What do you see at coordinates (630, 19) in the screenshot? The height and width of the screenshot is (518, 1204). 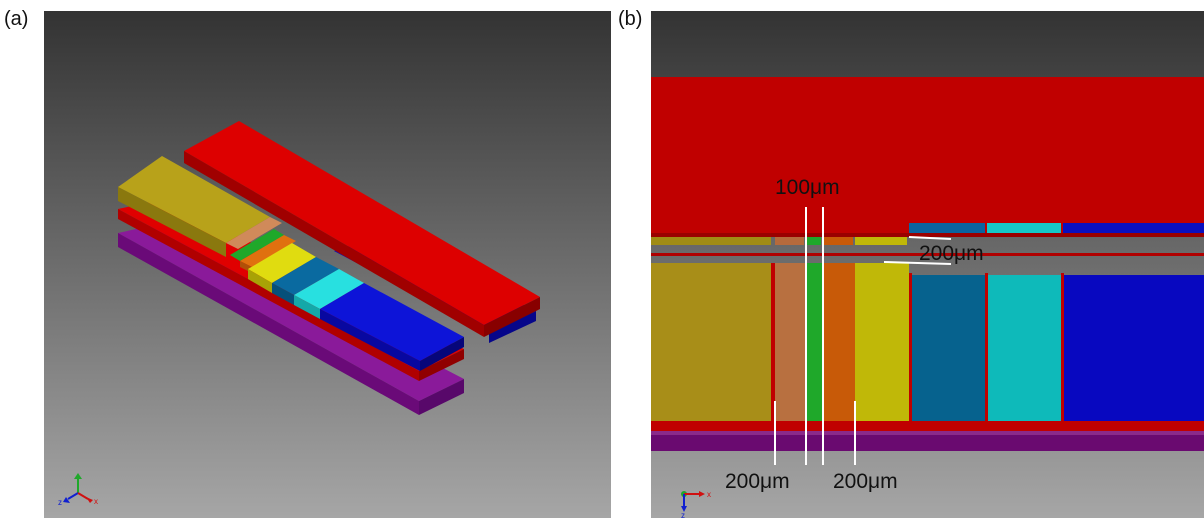 I see `panel-b-label: (b)` at bounding box center [630, 19].